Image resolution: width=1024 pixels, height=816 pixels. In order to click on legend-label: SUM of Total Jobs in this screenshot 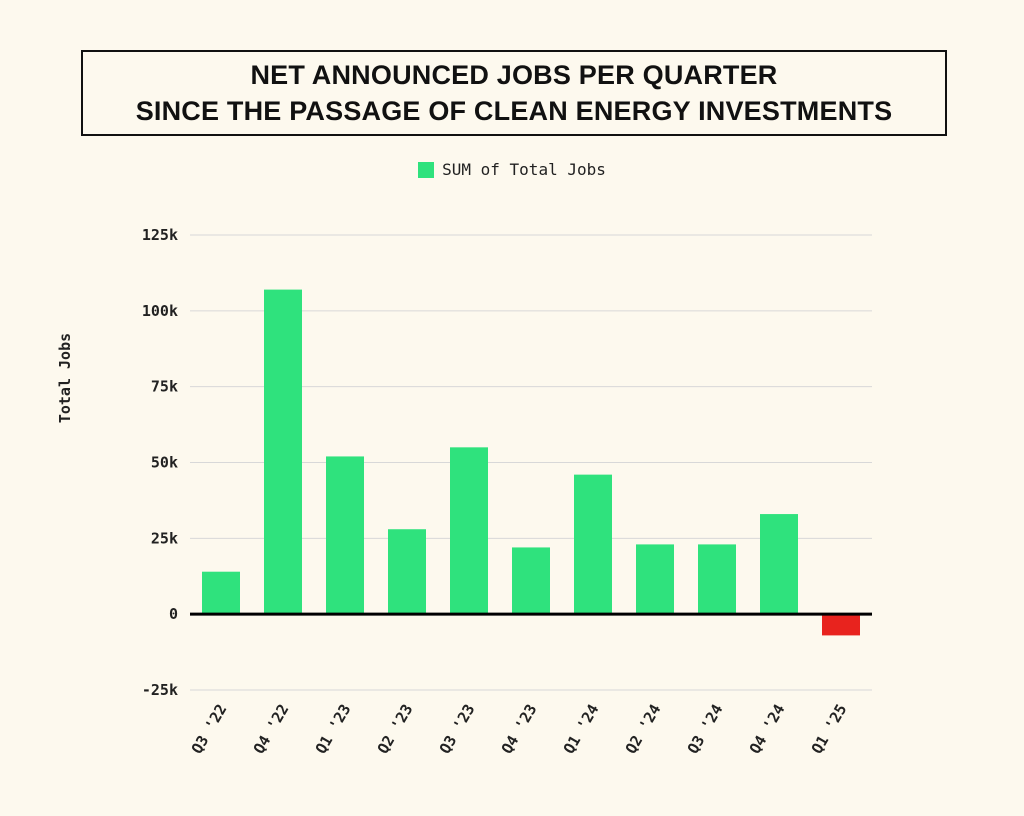, I will do `click(524, 169)`.